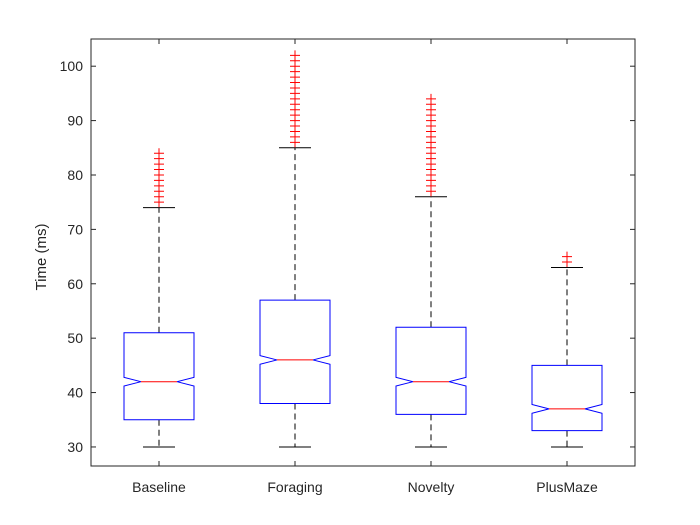 This screenshot has height=525, width=700. What do you see at coordinates (75, 393) in the screenshot?
I see `y-tick-label: 40` at bounding box center [75, 393].